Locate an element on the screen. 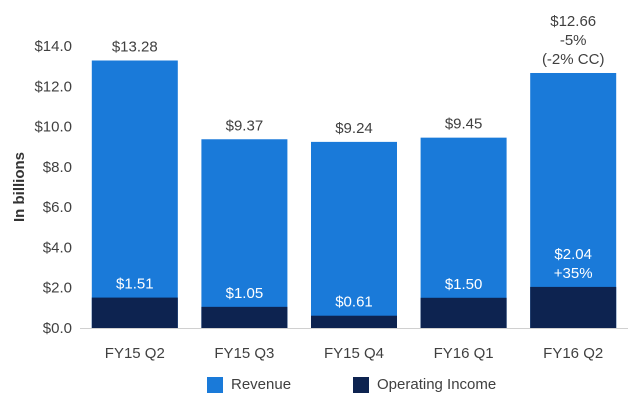 This screenshot has width=635, height=410. x-tick-label: FY16 Q2 is located at coordinates (573, 353).